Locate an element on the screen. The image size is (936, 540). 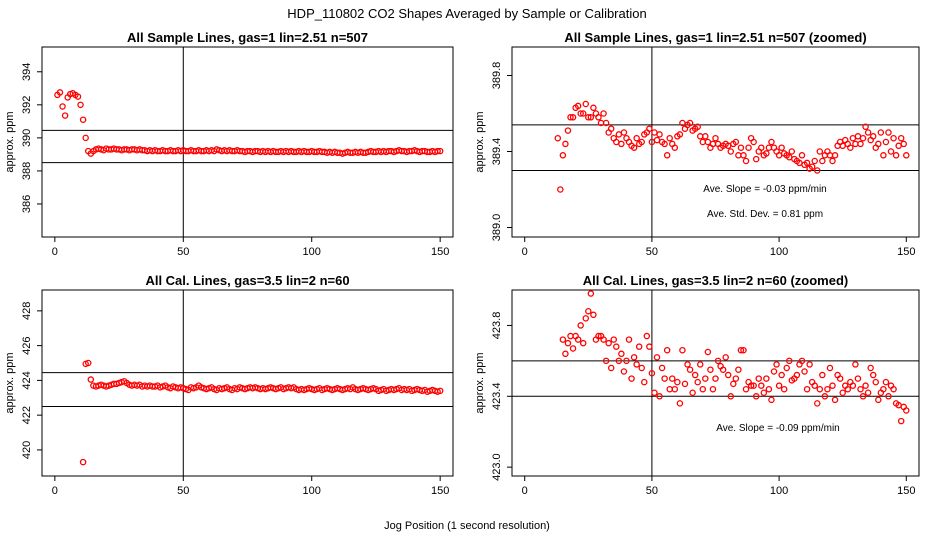
x-tick-label: 50 is located at coordinates (652, 491).